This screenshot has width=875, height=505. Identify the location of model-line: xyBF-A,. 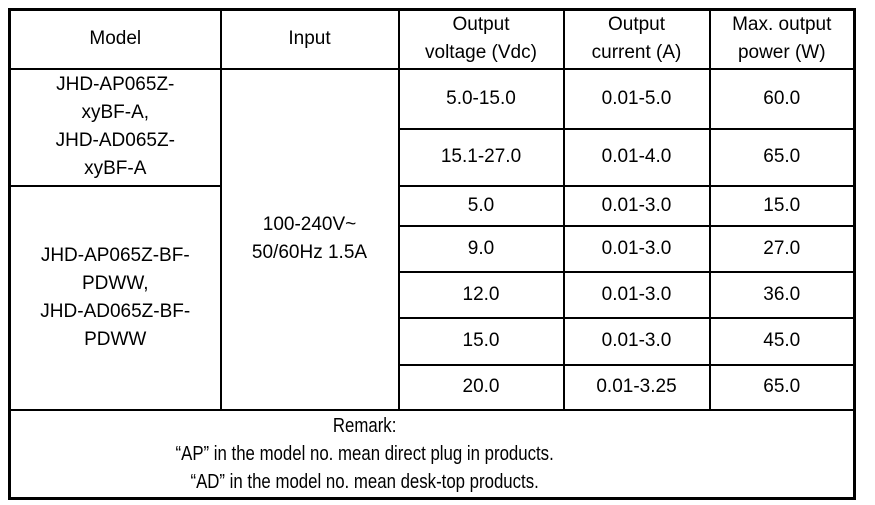
(115, 112).